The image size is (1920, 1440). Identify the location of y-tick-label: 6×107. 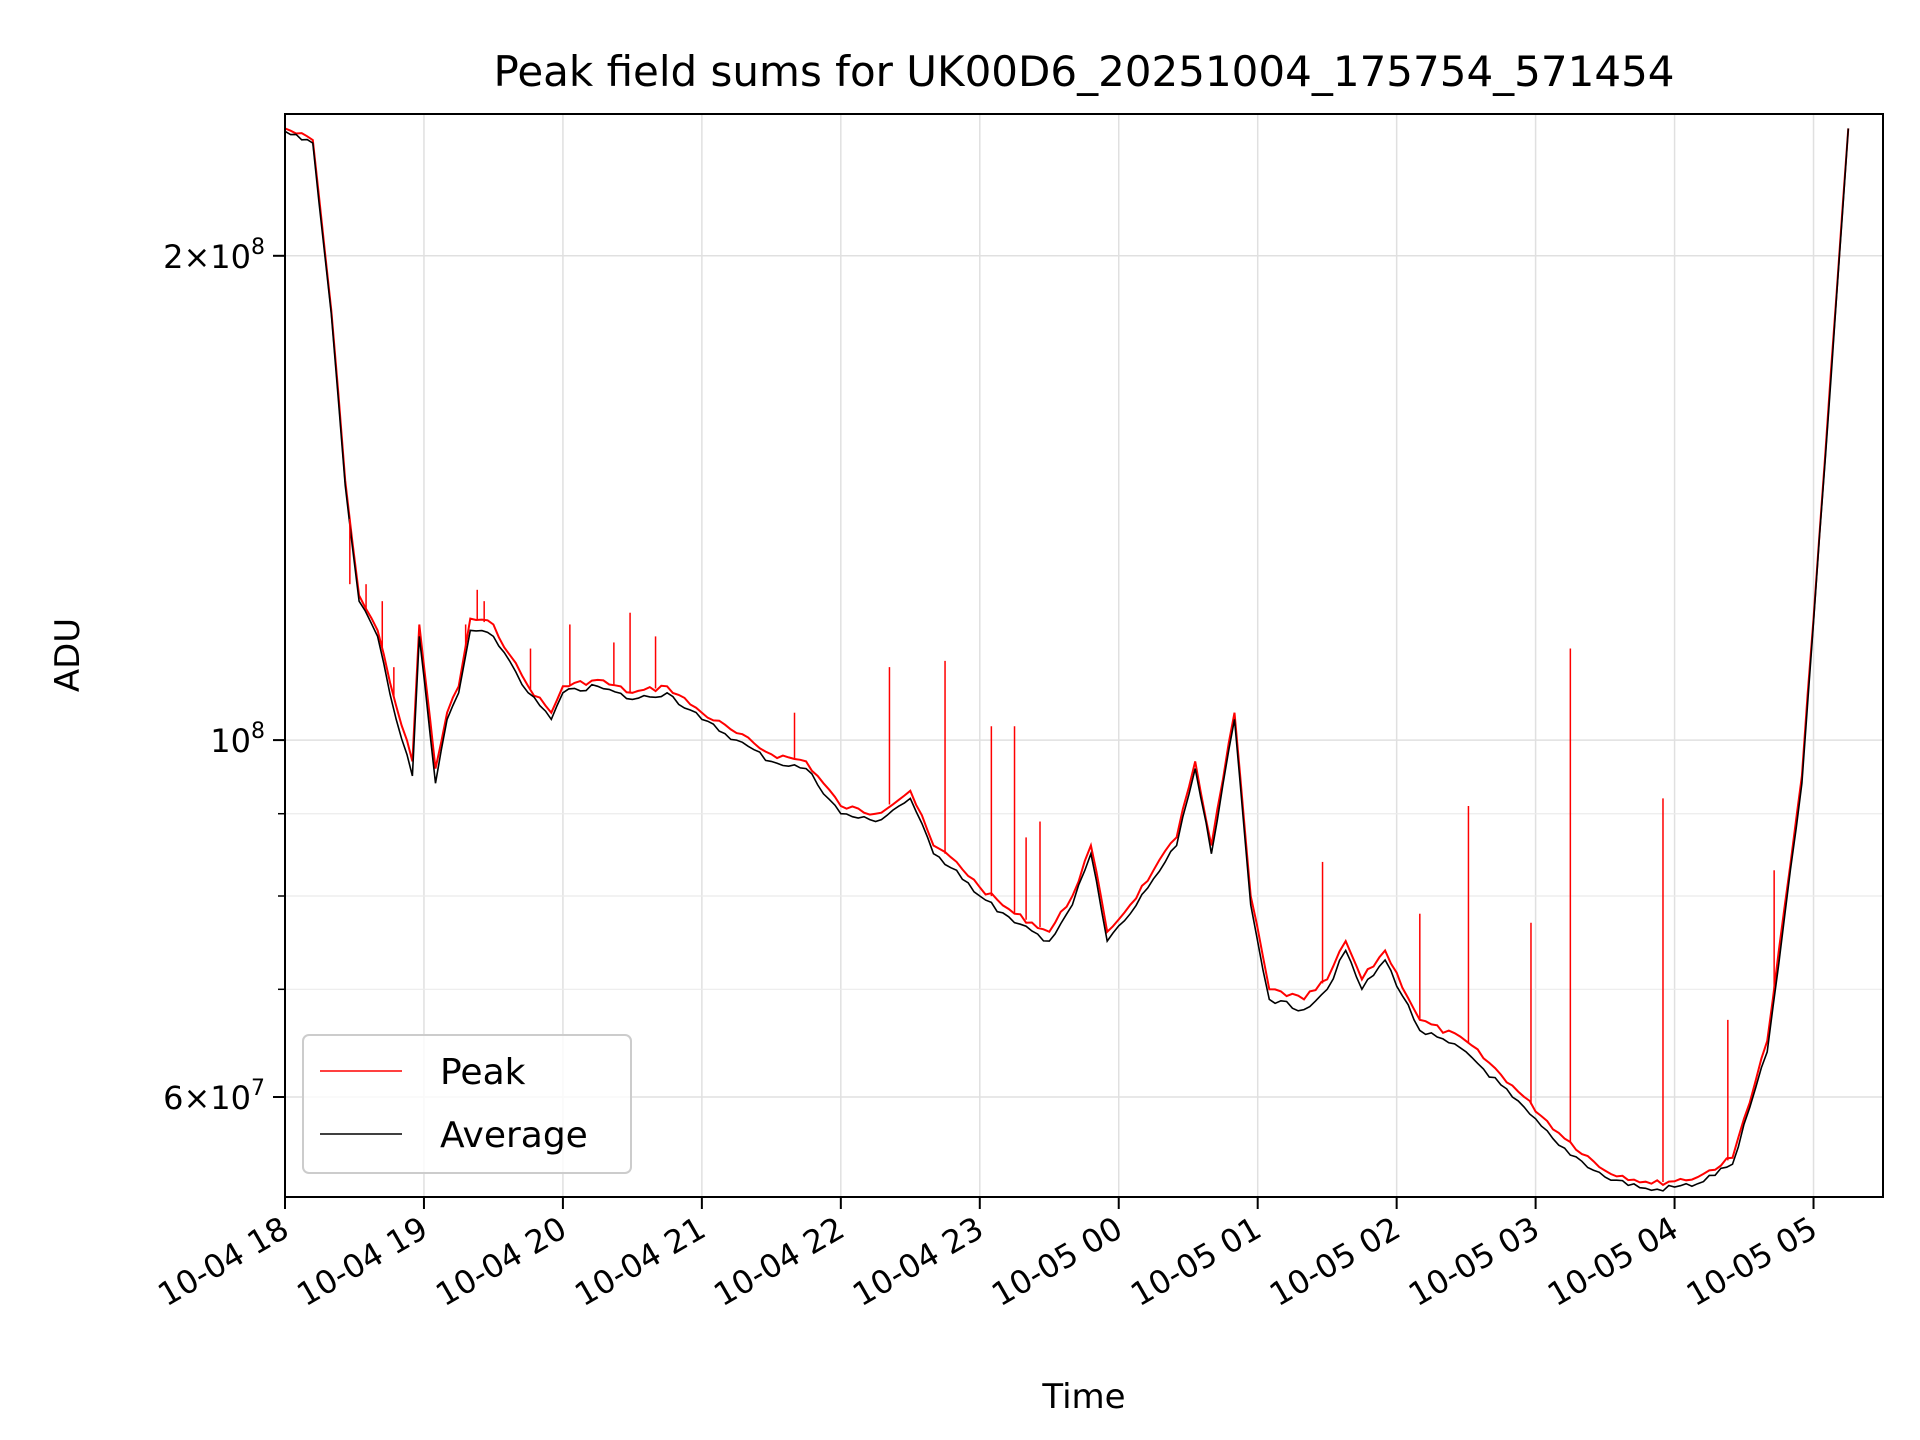
(214, 1096).